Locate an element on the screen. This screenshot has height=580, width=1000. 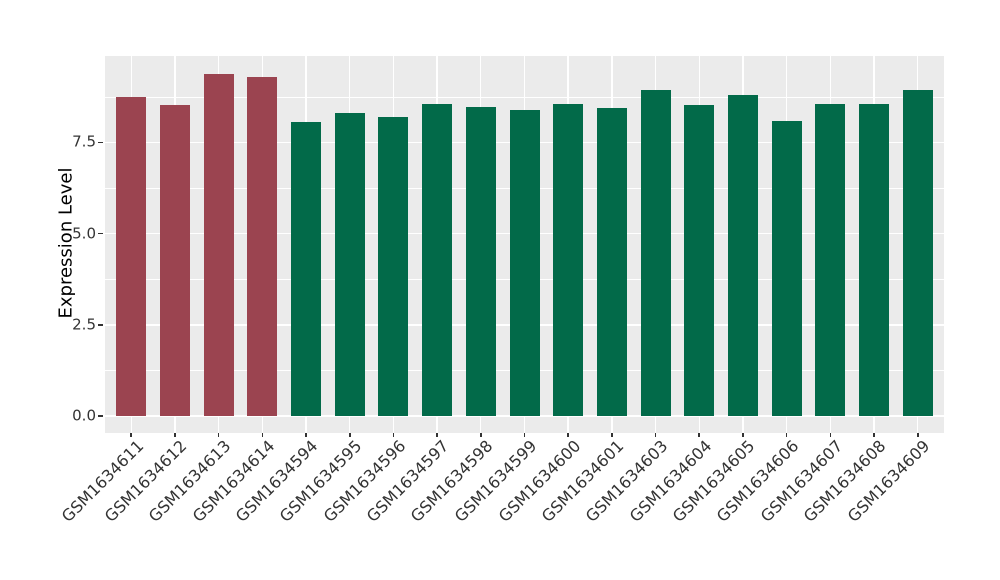
bar-GSM1634611 is located at coordinates (131, 256).